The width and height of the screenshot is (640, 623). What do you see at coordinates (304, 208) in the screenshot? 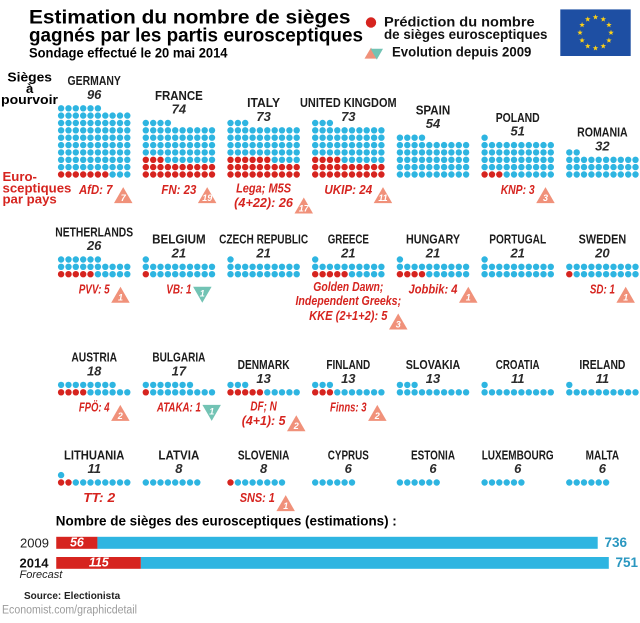
I see `svg-text: 17` at bounding box center [304, 208].